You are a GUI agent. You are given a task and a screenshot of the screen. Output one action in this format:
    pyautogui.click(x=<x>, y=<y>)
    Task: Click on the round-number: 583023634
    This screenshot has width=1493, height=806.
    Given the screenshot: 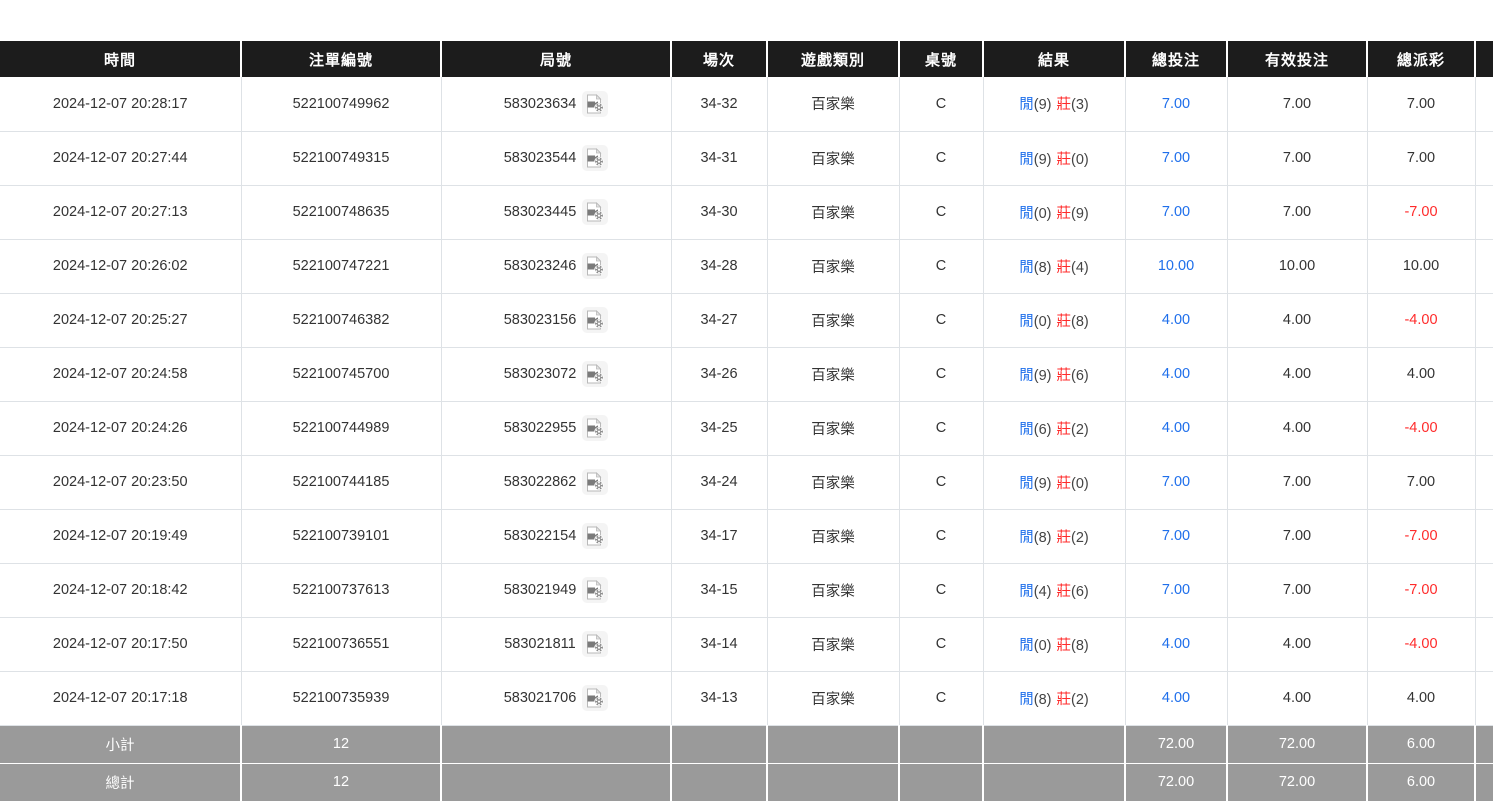 What is the action you would take?
    pyautogui.click(x=540, y=103)
    